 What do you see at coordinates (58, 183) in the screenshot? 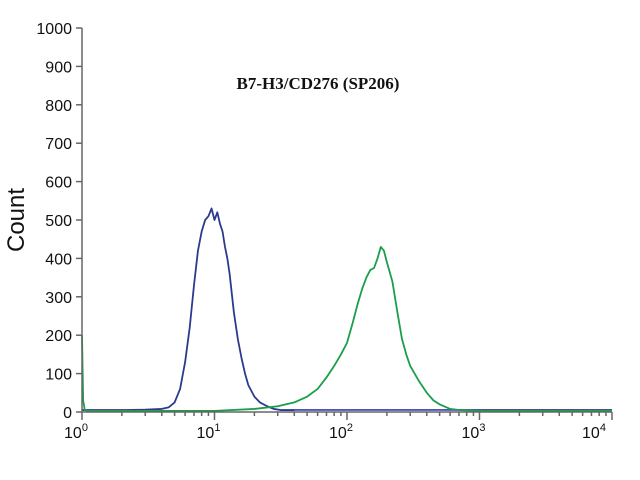
I see `y-tick-label: 600` at bounding box center [58, 183].